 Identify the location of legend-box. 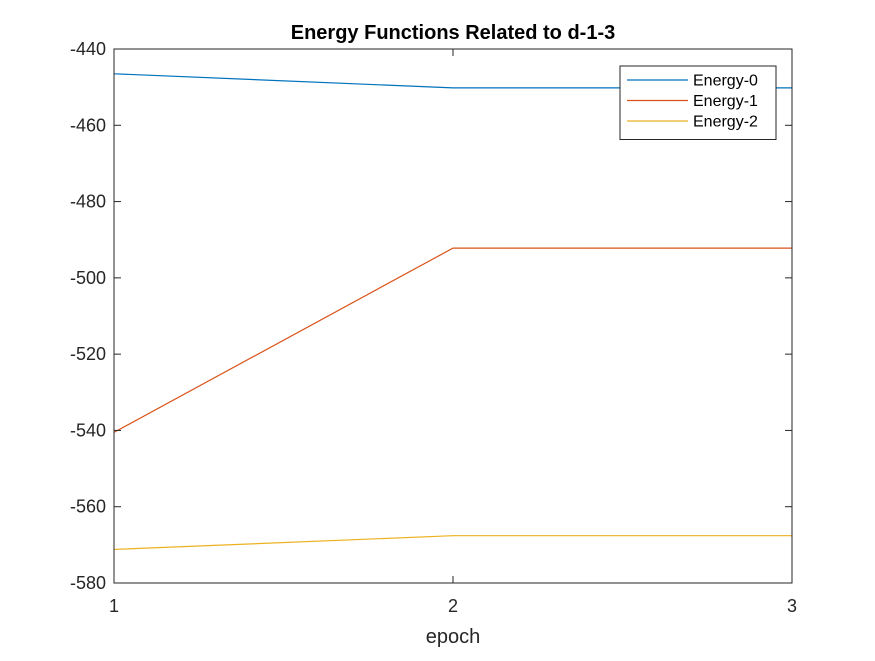
(698, 102).